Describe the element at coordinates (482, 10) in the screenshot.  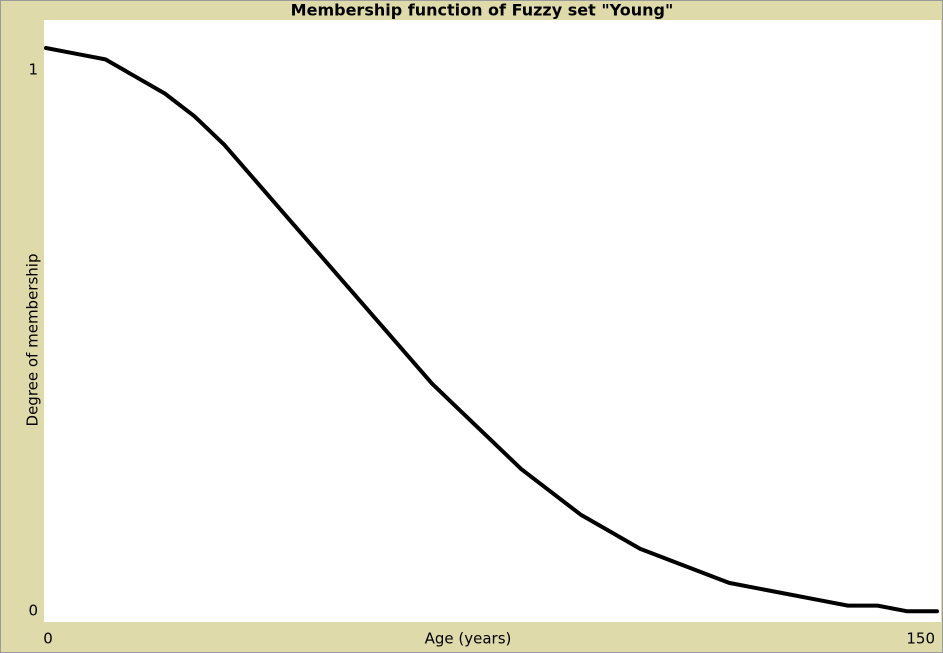
I see `chart-title: Membership function of Fuzzy set "Young"` at that location.